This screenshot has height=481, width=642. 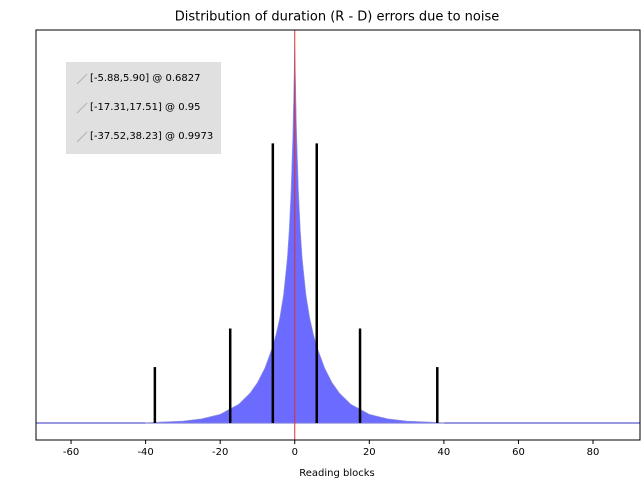 What do you see at coordinates (71, 452) in the screenshot?
I see `x-tick-label: -60` at bounding box center [71, 452].